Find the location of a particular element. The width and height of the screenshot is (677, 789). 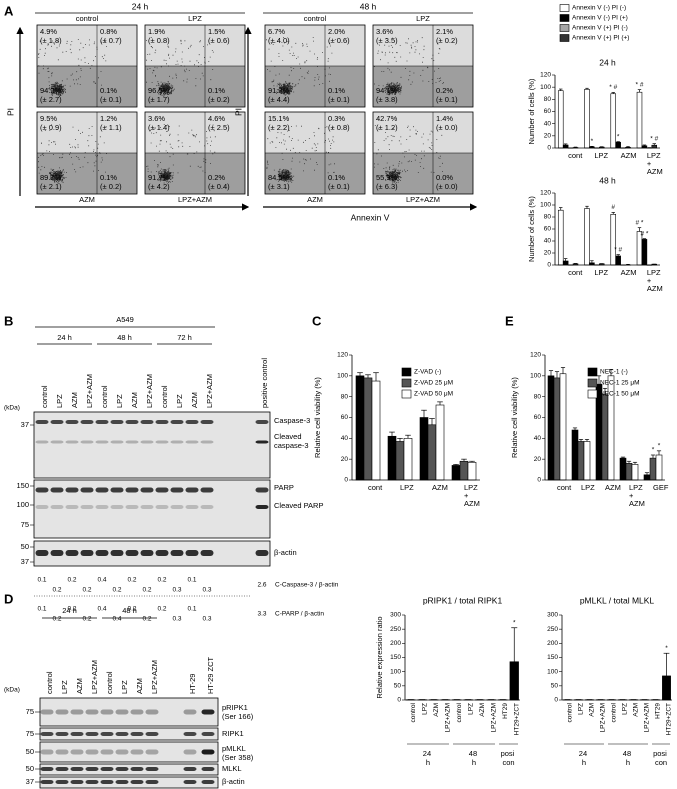

panel-label: A is located at coordinates (9, 10).